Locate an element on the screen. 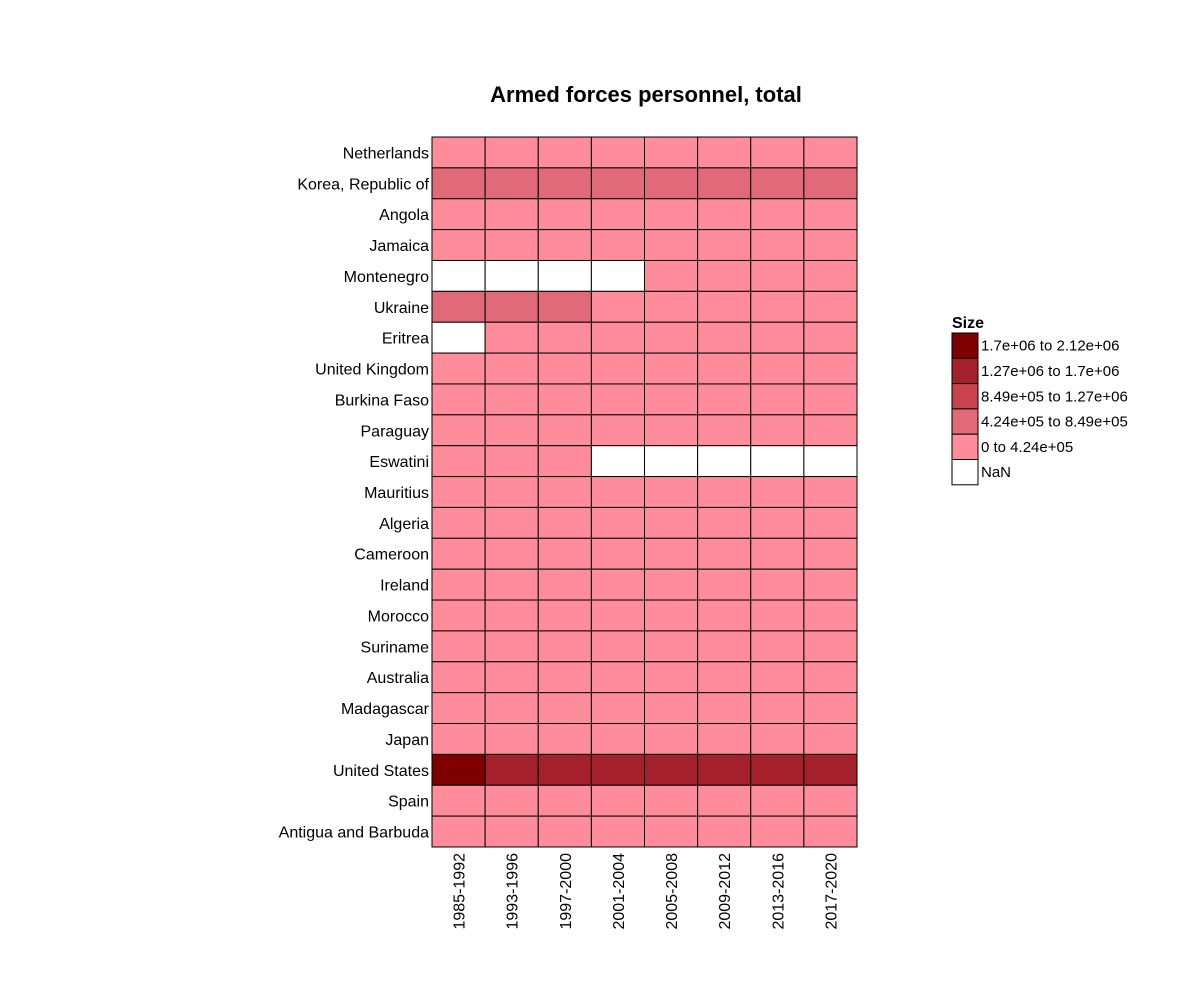 Image resolution: width=1200 pixels, height=1000 pixels. legend-label-0: 1.7e+06 to 2.12e+06 is located at coordinates (1050, 346).